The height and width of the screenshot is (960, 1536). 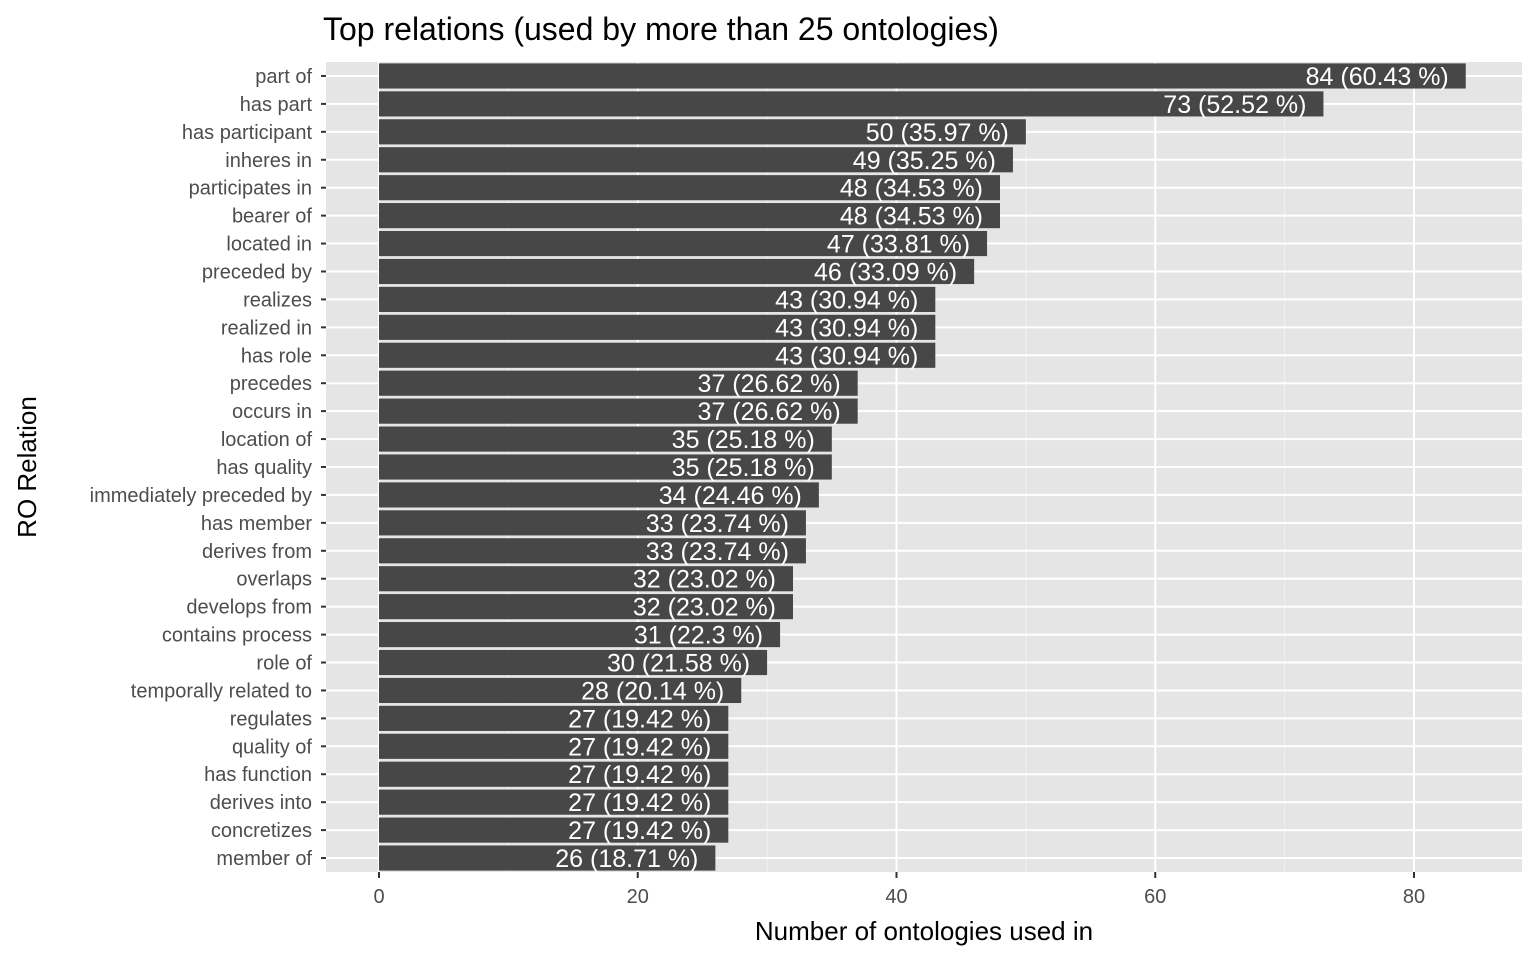 I want to click on bar-label-regulates: 27 (19.42 %), so click(x=639, y=719).